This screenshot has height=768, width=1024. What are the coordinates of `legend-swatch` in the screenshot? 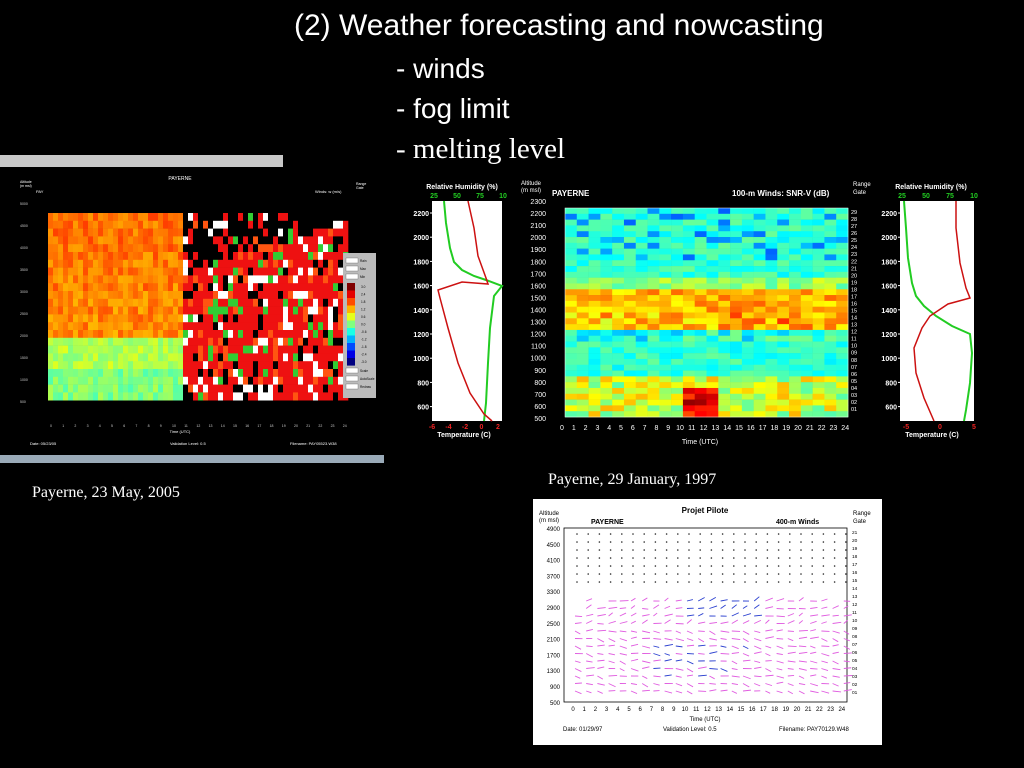 It's located at (351, 324).